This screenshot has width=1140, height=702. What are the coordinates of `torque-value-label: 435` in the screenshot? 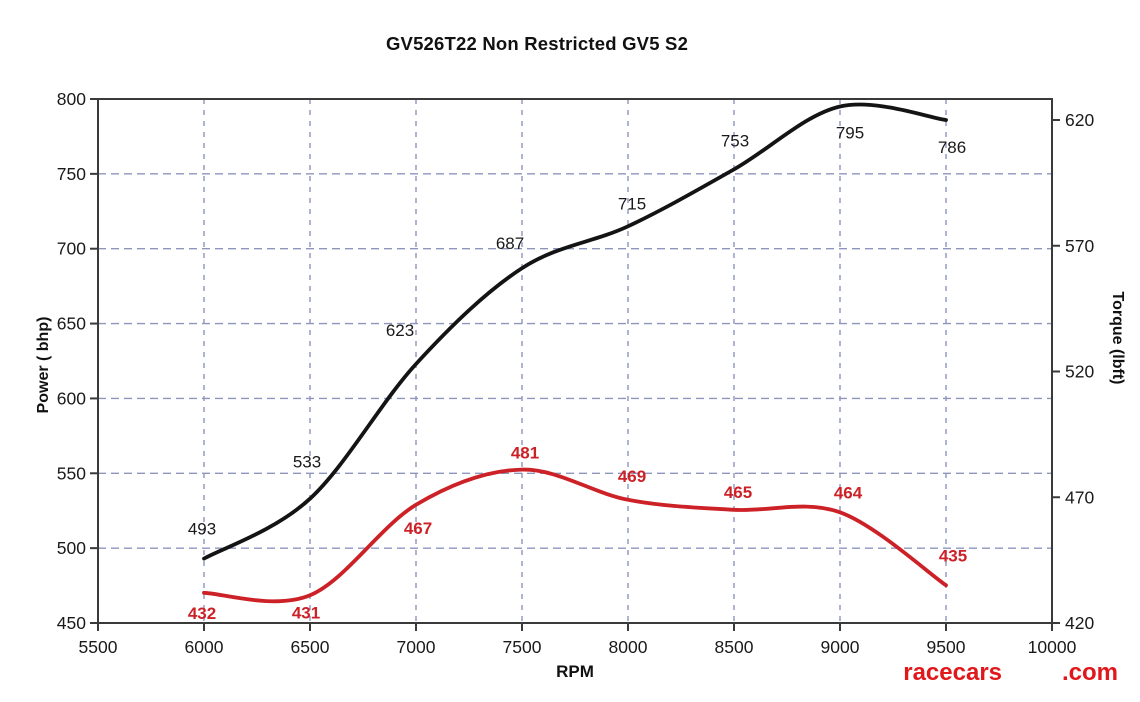 It's located at (953, 555).